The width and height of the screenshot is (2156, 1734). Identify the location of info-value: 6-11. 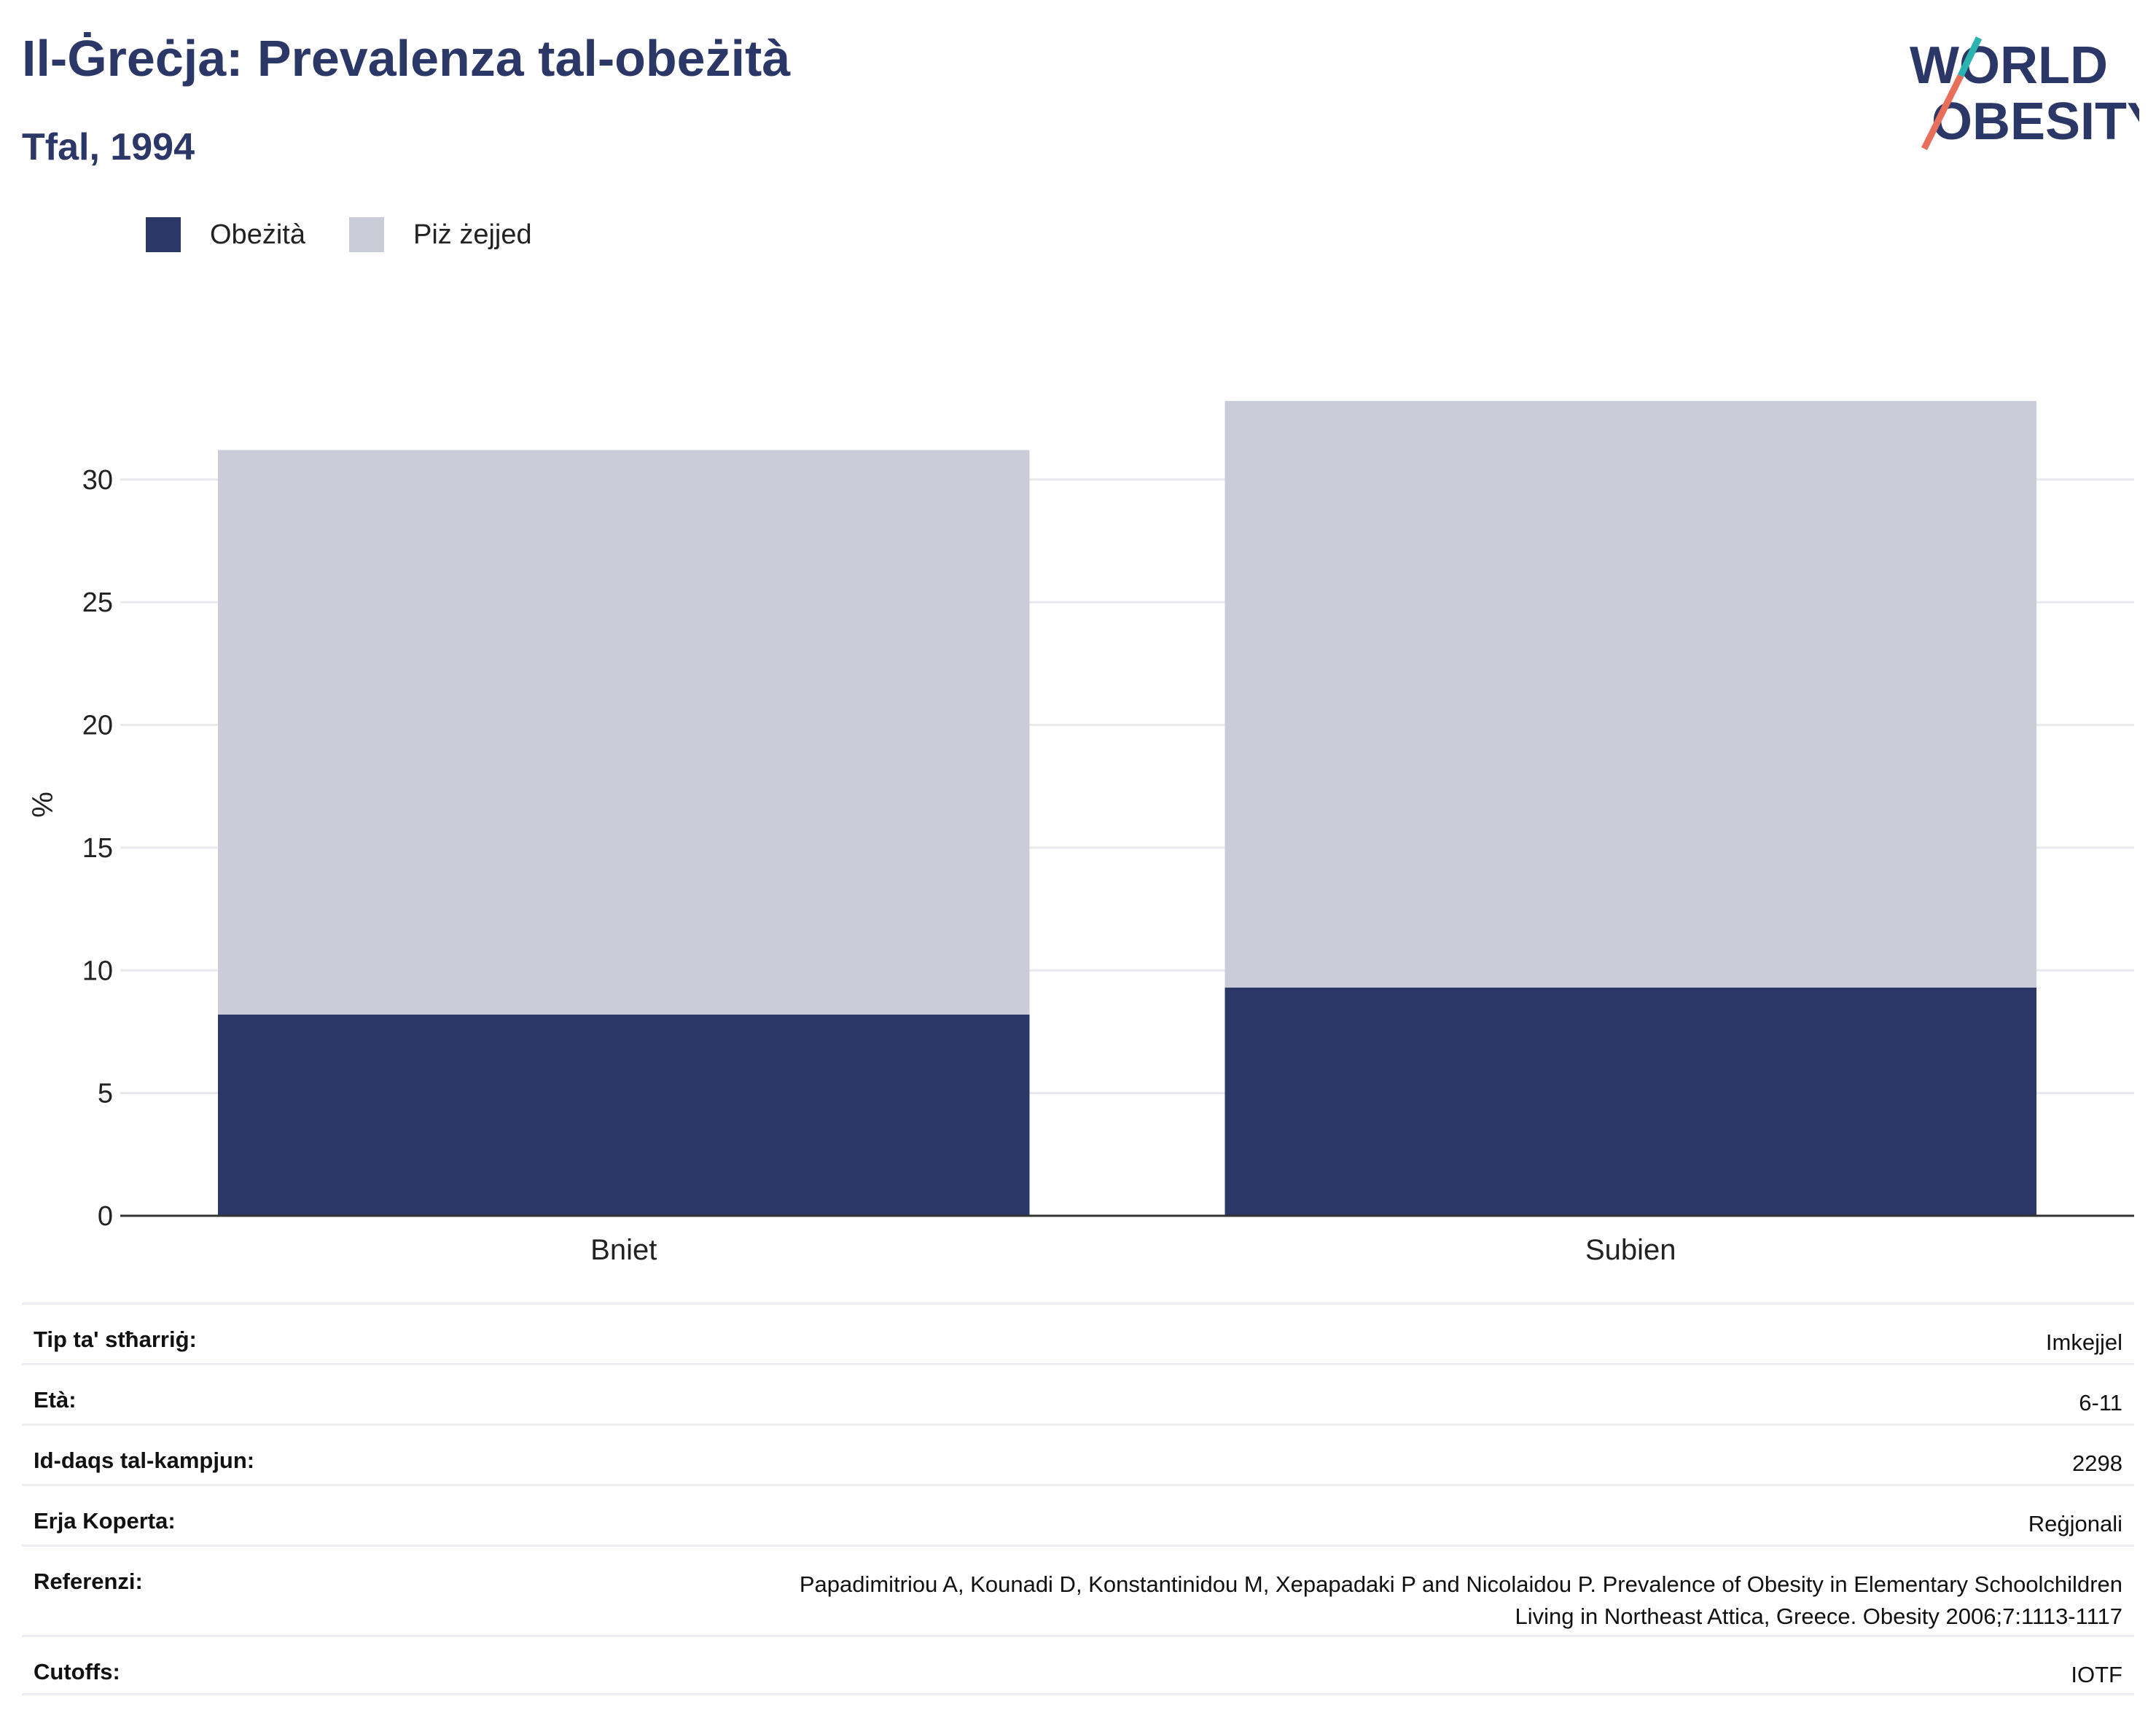
(2101, 1402).